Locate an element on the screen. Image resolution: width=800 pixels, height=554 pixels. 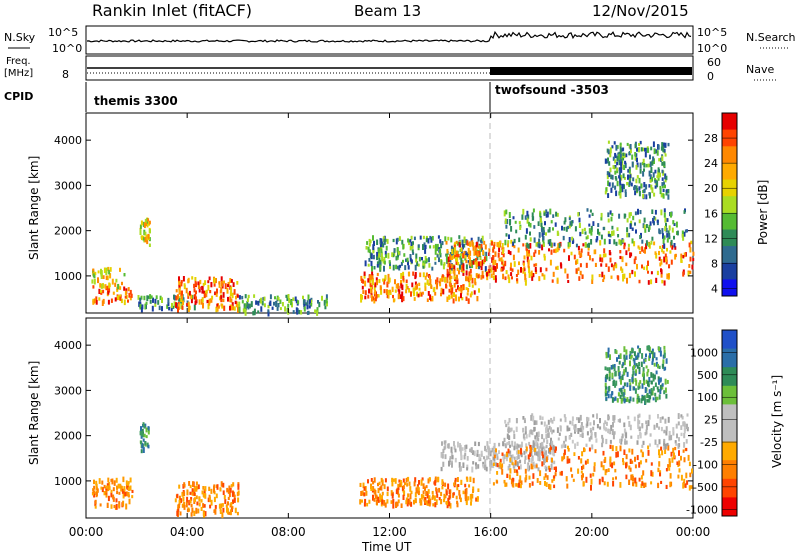
velocity-colorbar-label: 100 is located at coordinates (707, 397).